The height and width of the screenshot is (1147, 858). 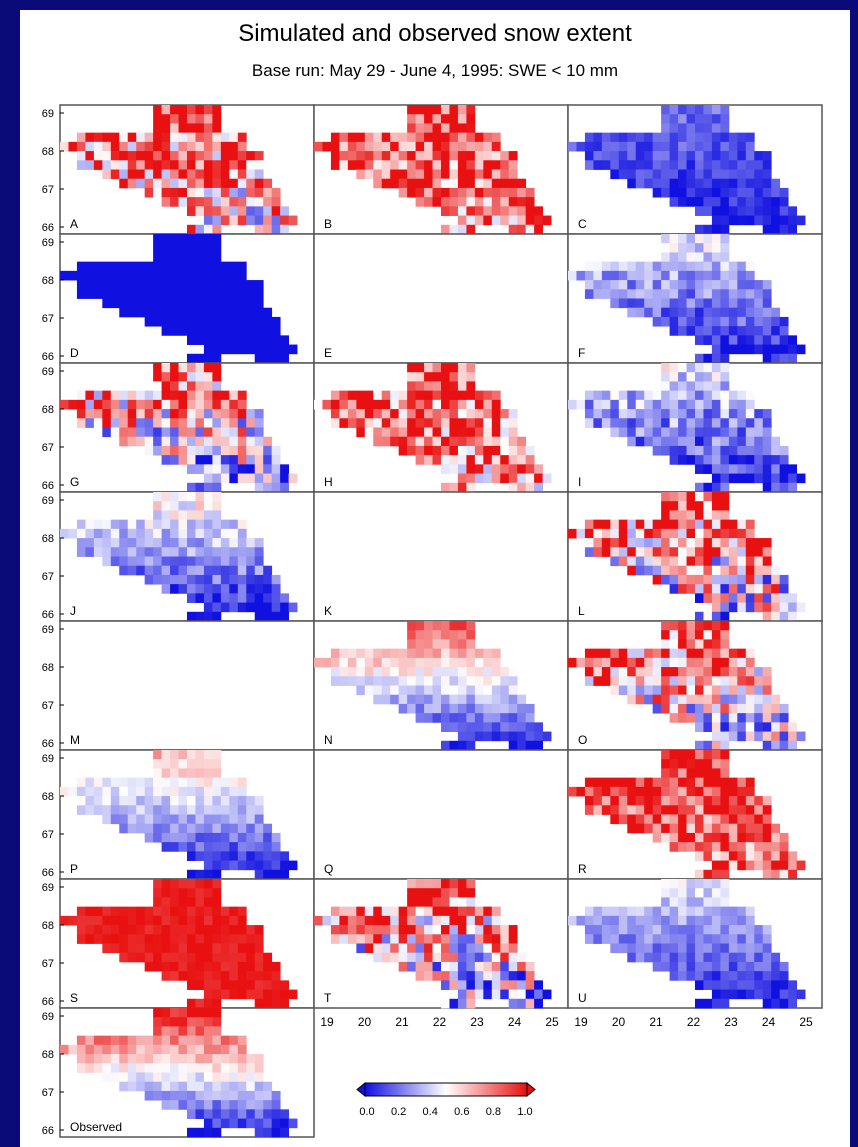 I want to click on colorbar-high-arrow, so click(x=531, y=1089).